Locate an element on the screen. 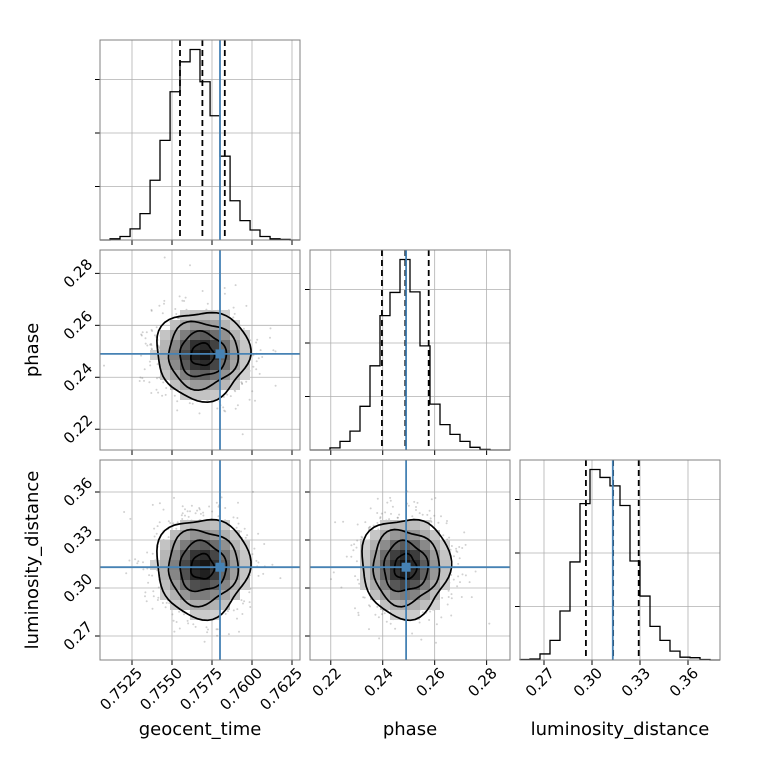 Image resolution: width=760 pixels, height=760 pixels. subplot-luminosity_distance-luminosity_distance: 0.27 0.30 0.33 0.36 is located at coordinates (618, 579).